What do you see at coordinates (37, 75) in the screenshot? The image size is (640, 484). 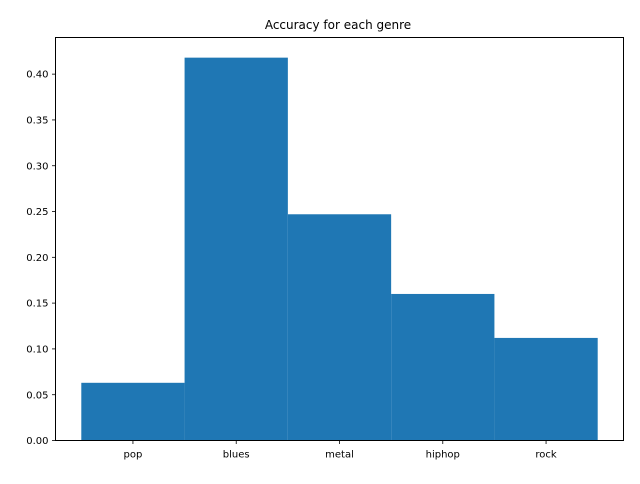 I see `y-tick-label: 0.40` at bounding box center [37, 75].